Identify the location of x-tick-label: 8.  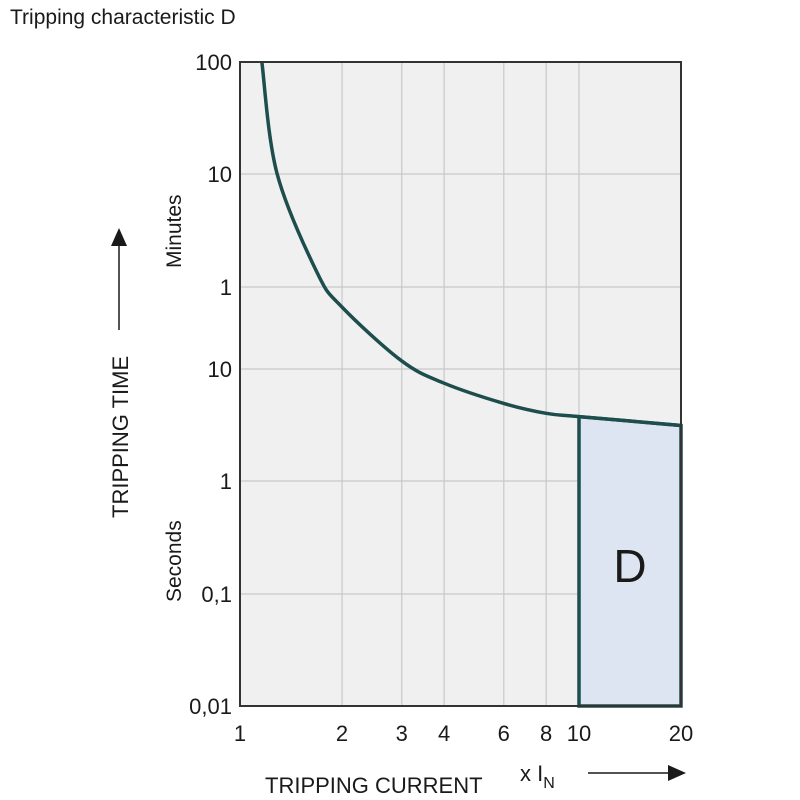
(546, 733).